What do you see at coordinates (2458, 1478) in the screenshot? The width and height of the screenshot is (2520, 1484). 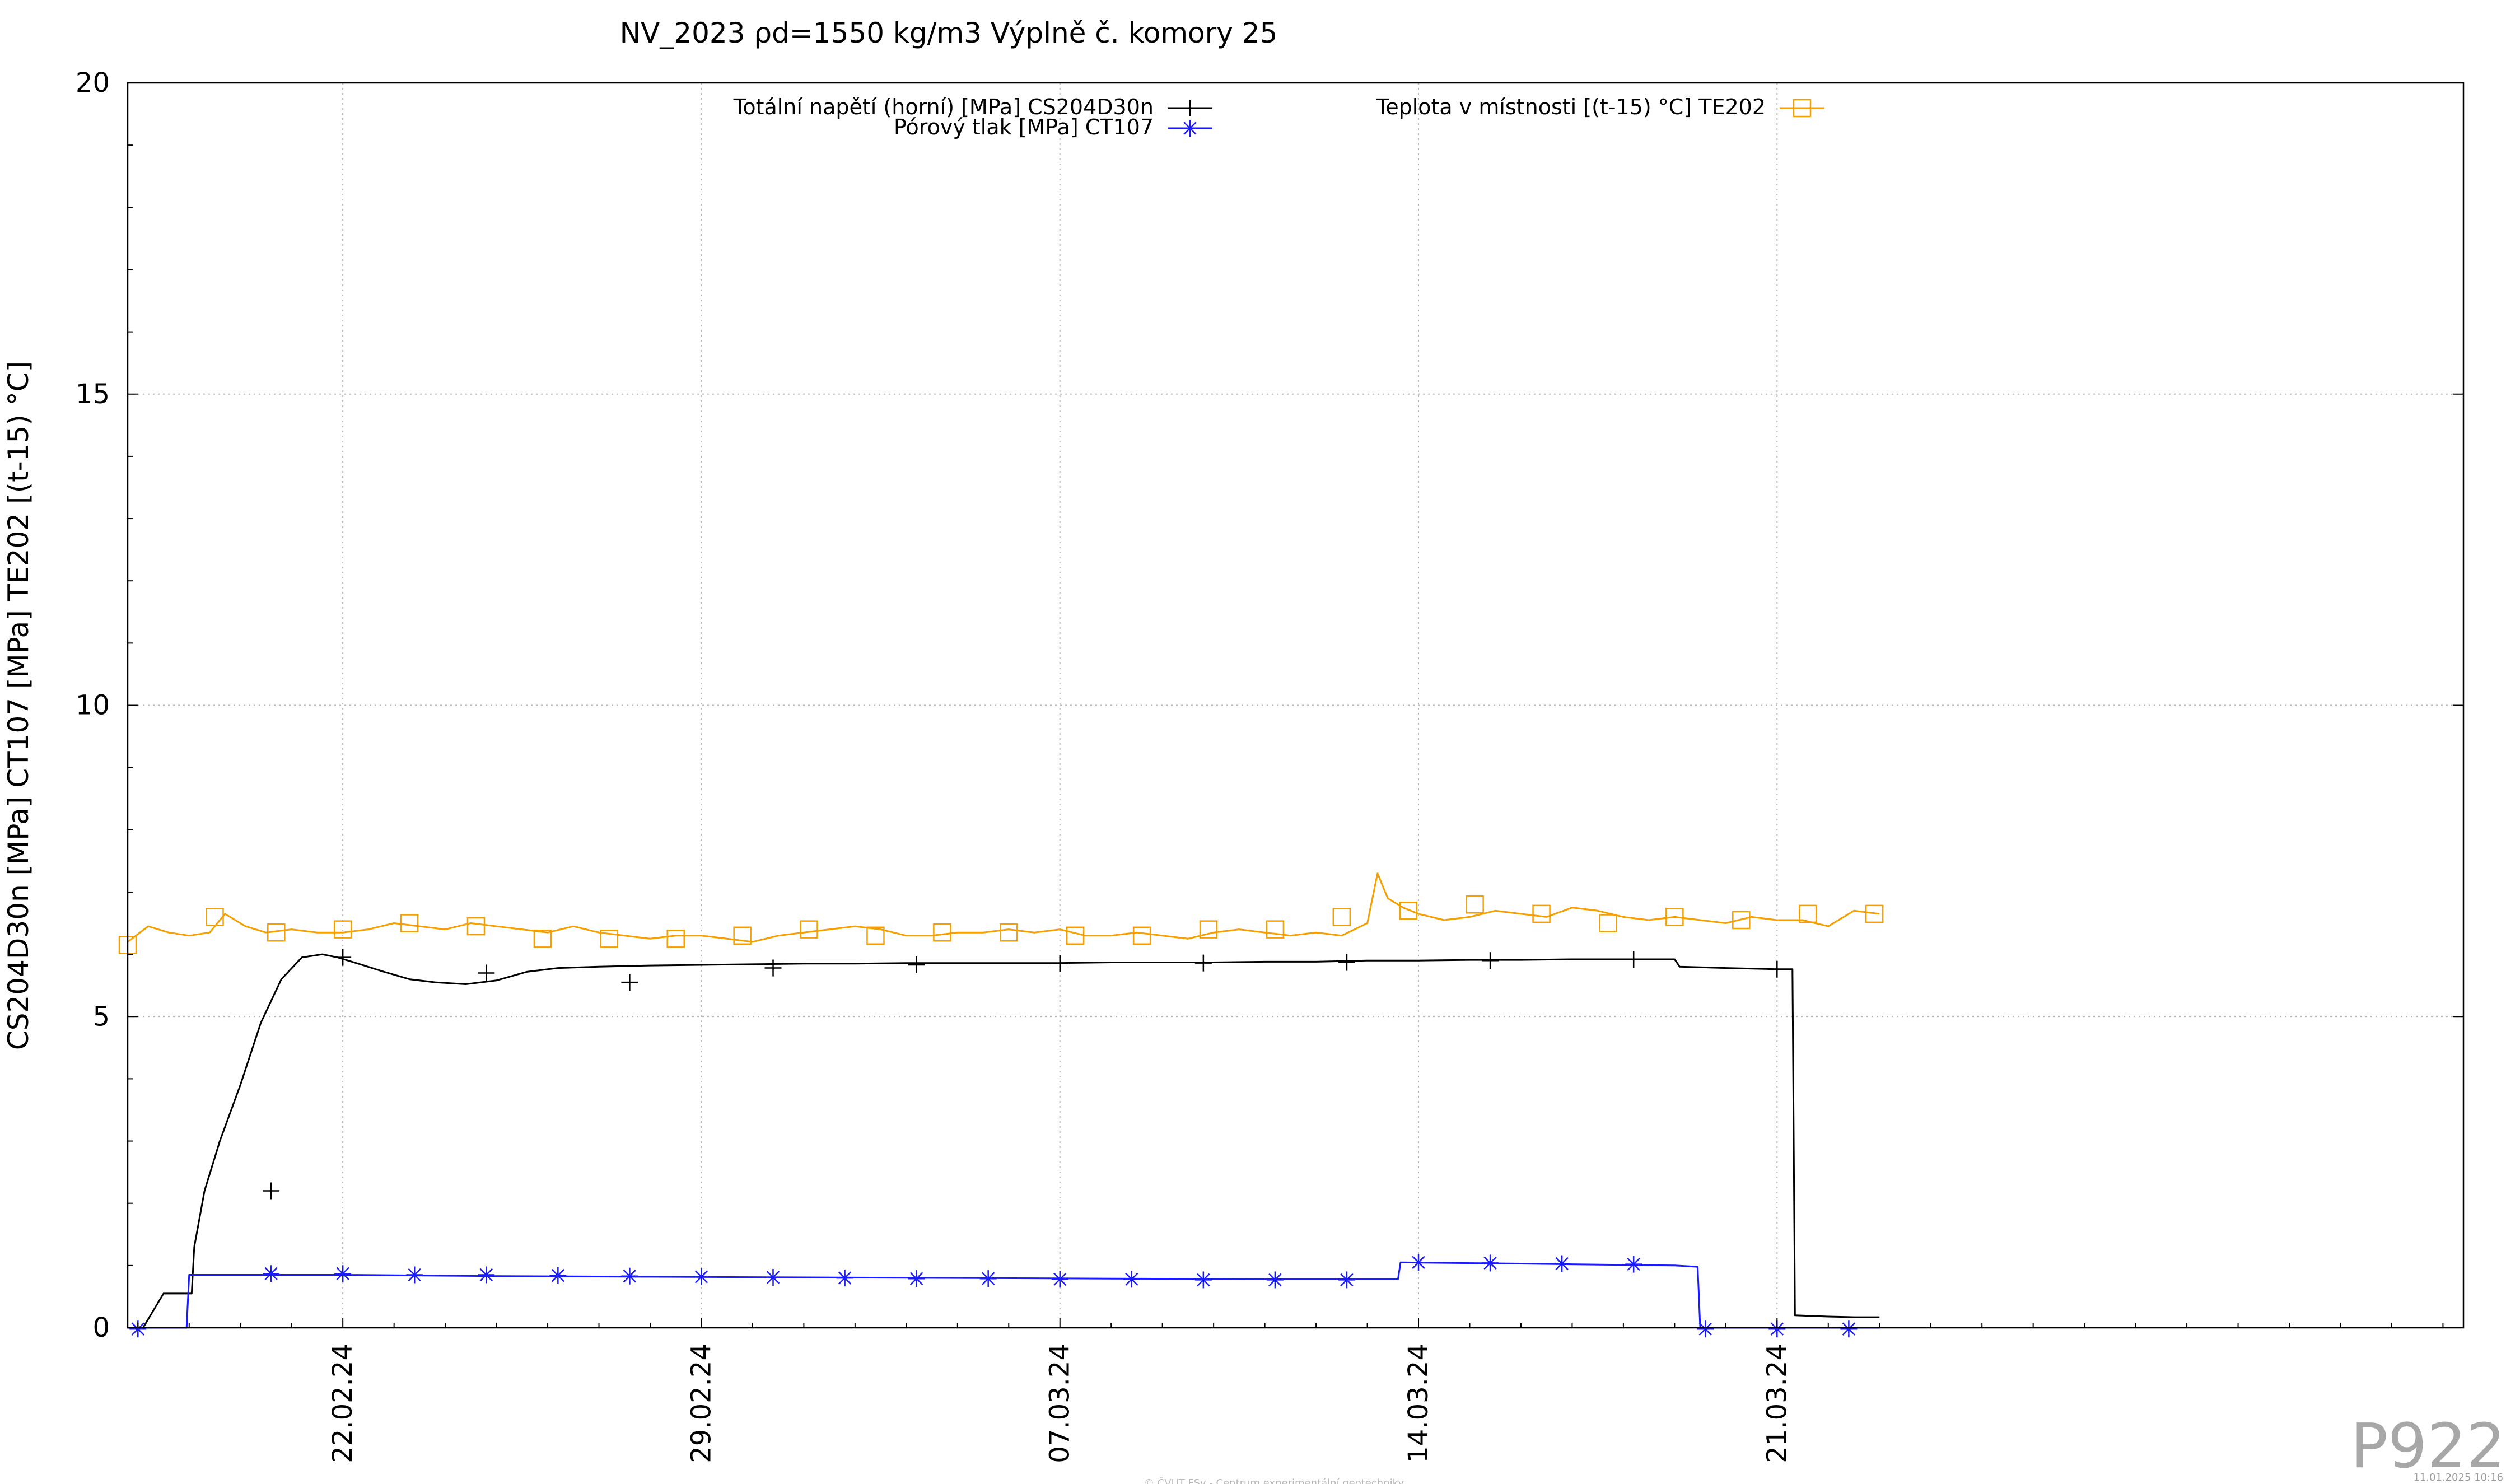 I see `footer-timestamp: 11.01.2025 10:16` at bounding box center [2458, 1478].